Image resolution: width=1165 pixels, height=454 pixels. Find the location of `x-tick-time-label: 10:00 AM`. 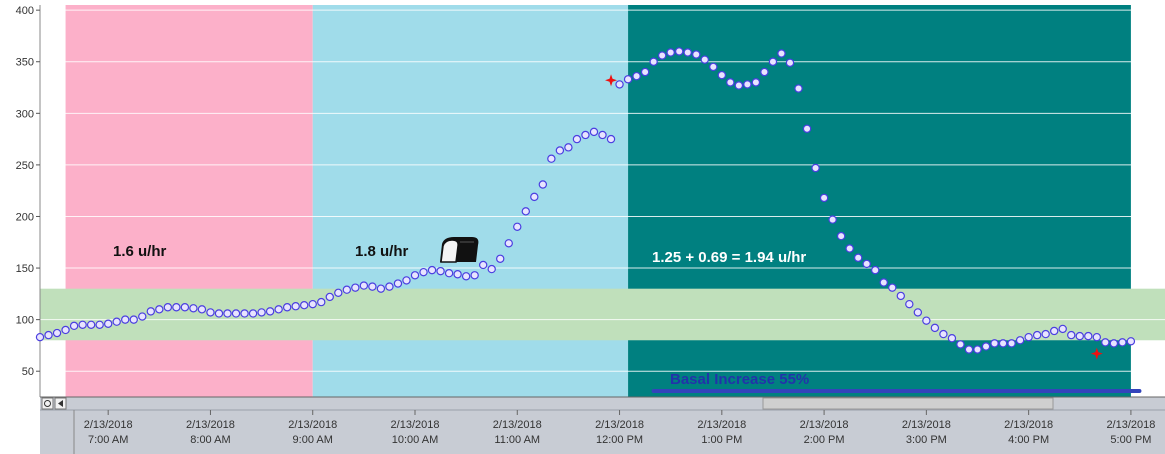

x-tick-time-label: 10:00 AM is located at coordinates (415, 440).